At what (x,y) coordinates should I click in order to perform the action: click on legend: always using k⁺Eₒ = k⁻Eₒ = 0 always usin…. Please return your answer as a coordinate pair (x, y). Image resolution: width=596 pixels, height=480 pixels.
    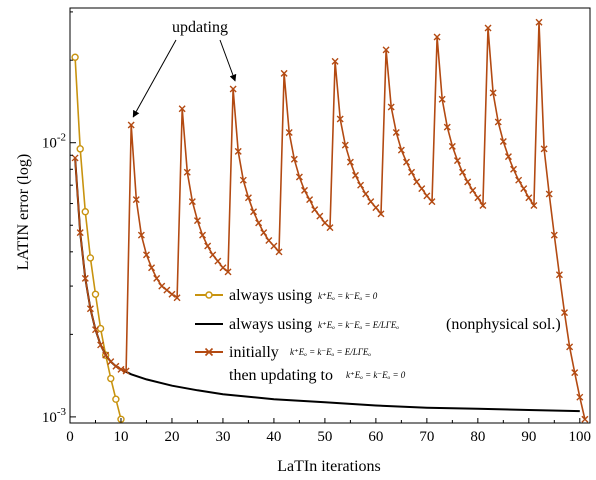
    Looking at the image, I should click on (378, 335).